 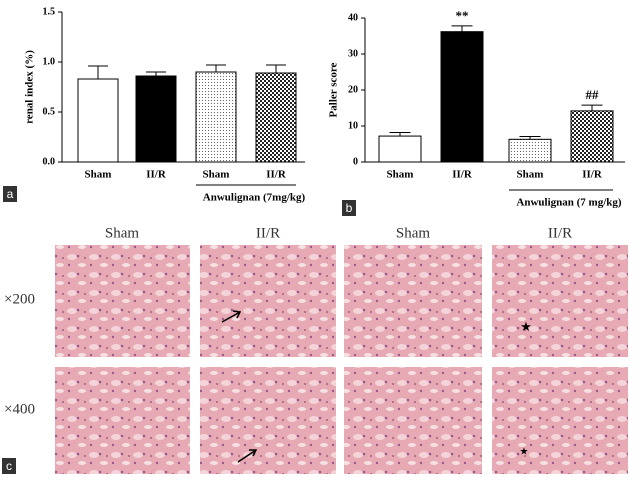 I want to click on panel-label: b, so click(x=349, y=208).